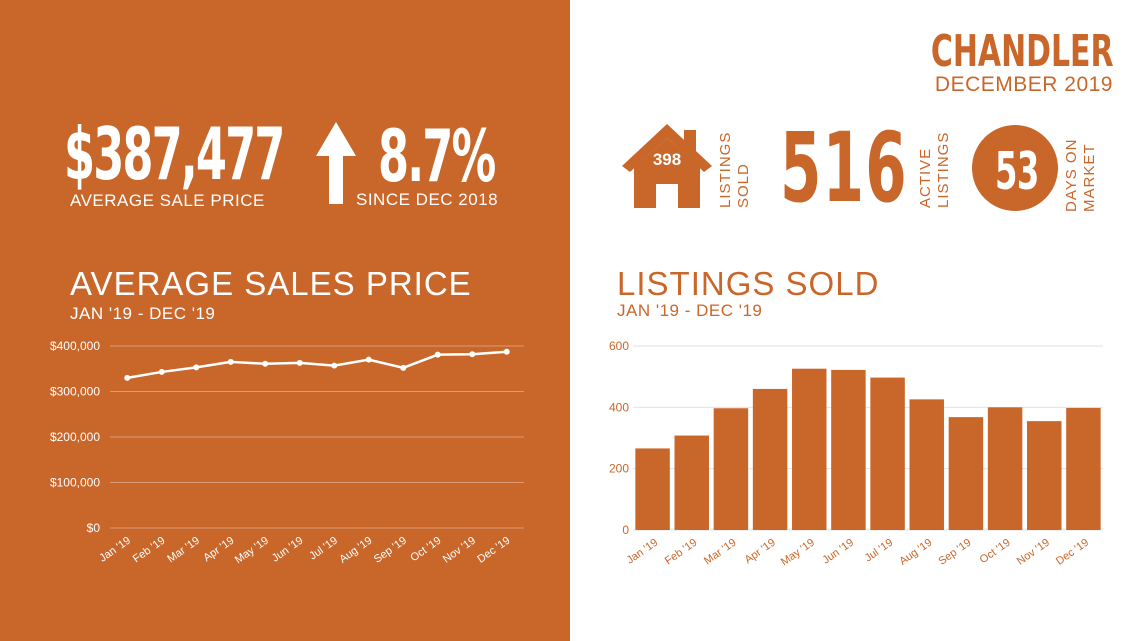  Describe the element at coordinates (167, 200) in the screenshot. I see `average-price-label: AVERAGE SALE PRICE` at that location.